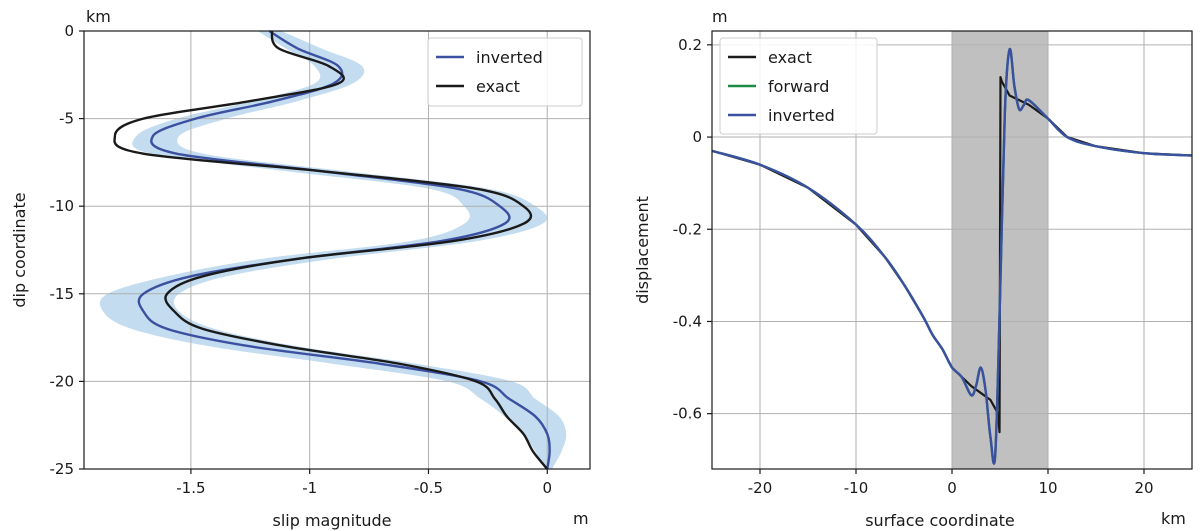 This screenshot has width=1200, height=531. Describe the element at coordinates (581, 518) in the screenshot. I see `slip-x-unit: m` at that location.